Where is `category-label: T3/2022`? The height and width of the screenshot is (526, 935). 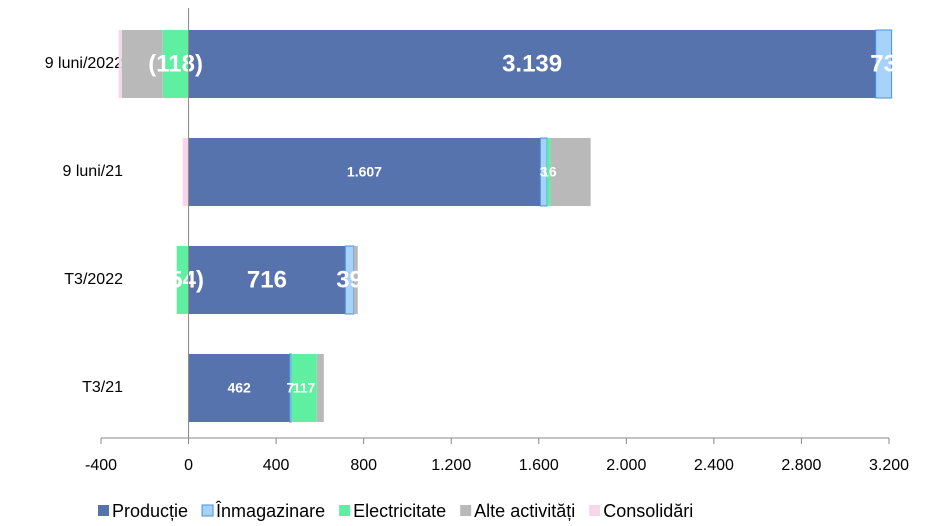
category-label: T3/2022 is located at coordinates (93, 279).